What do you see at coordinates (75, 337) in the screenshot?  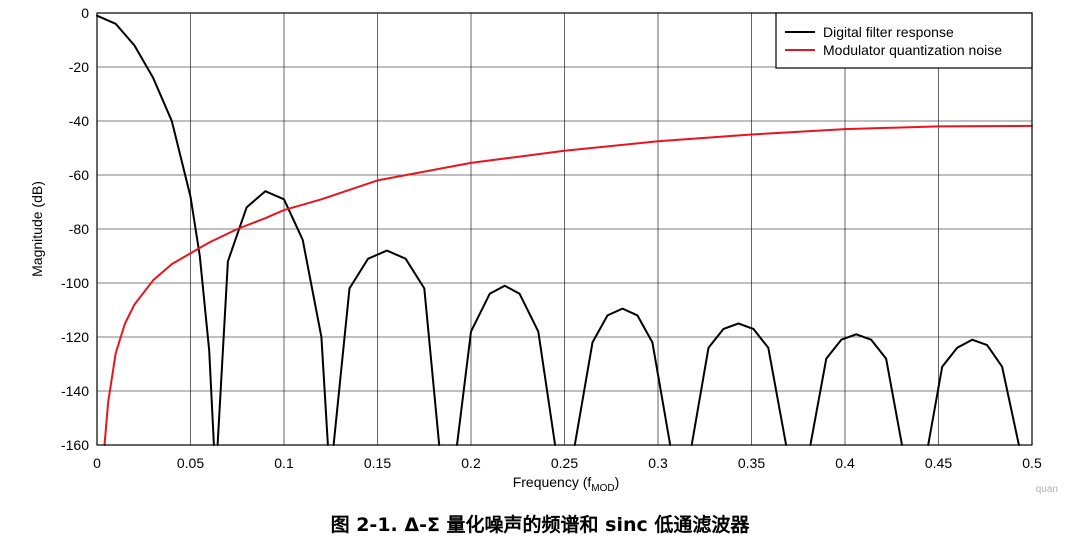 I see `y-tick-label: -120` at bounding box center [75, 337].